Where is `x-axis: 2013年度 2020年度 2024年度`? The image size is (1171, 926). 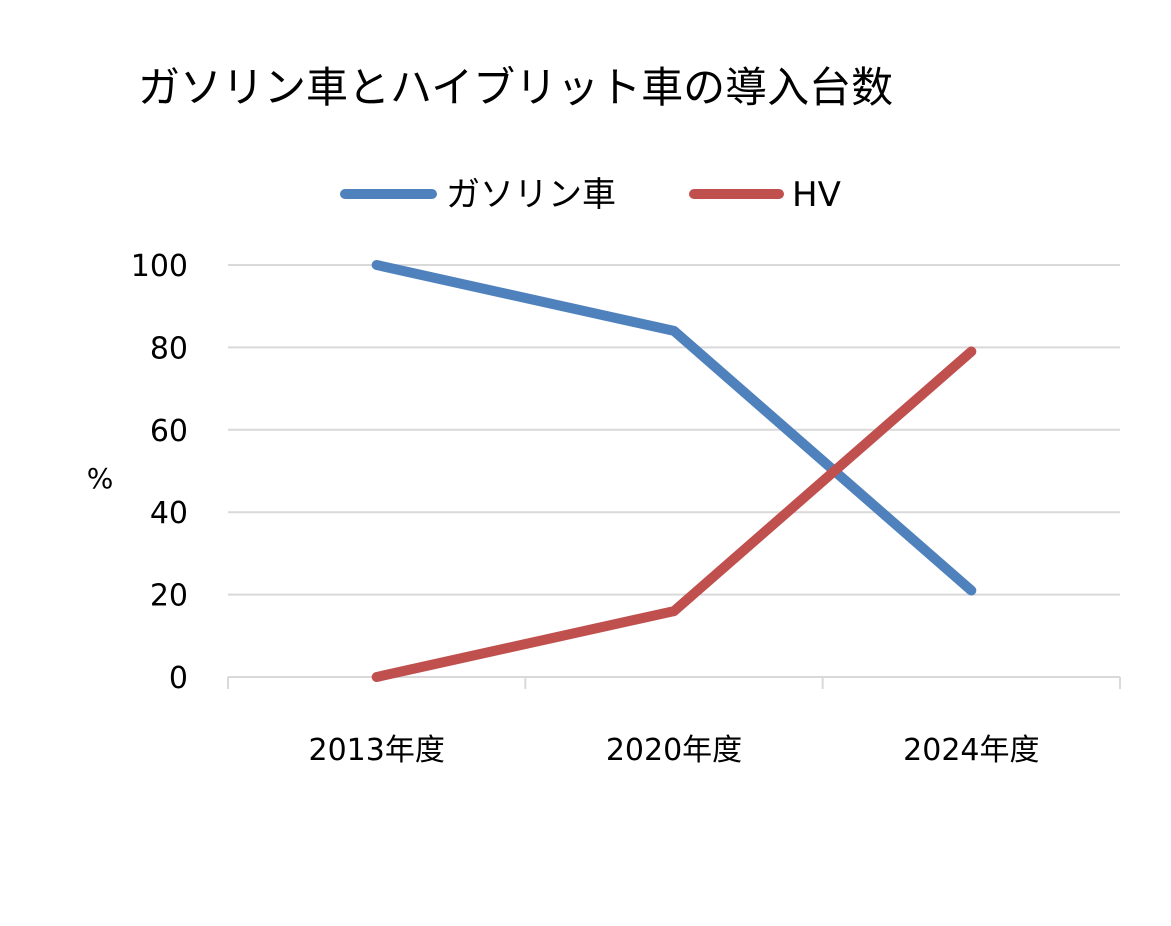 x-axis: 2013年度 2020年度 2024年度 is located at coordinates (674, 722).